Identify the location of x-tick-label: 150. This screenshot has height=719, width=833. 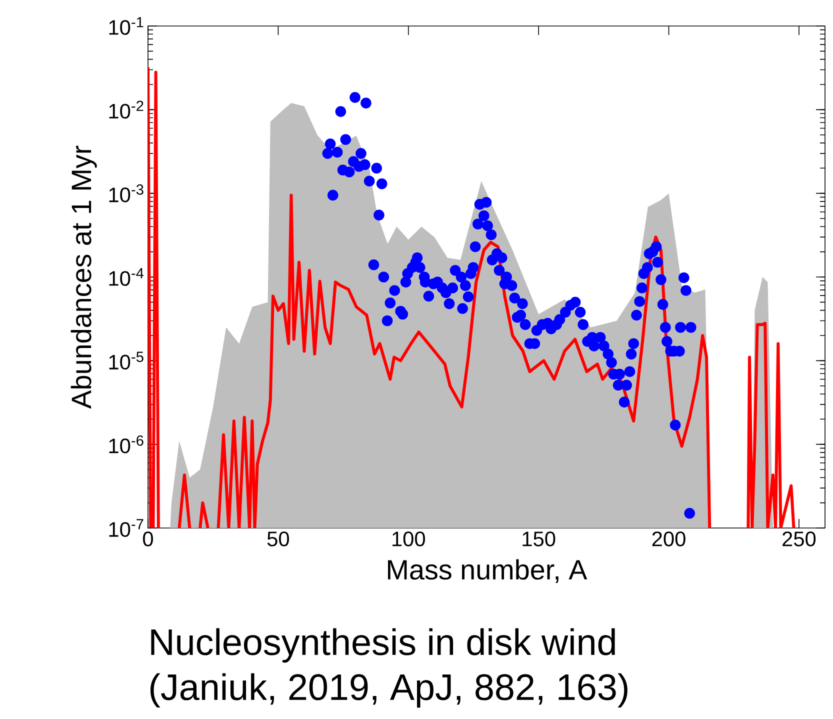
(539, 539).